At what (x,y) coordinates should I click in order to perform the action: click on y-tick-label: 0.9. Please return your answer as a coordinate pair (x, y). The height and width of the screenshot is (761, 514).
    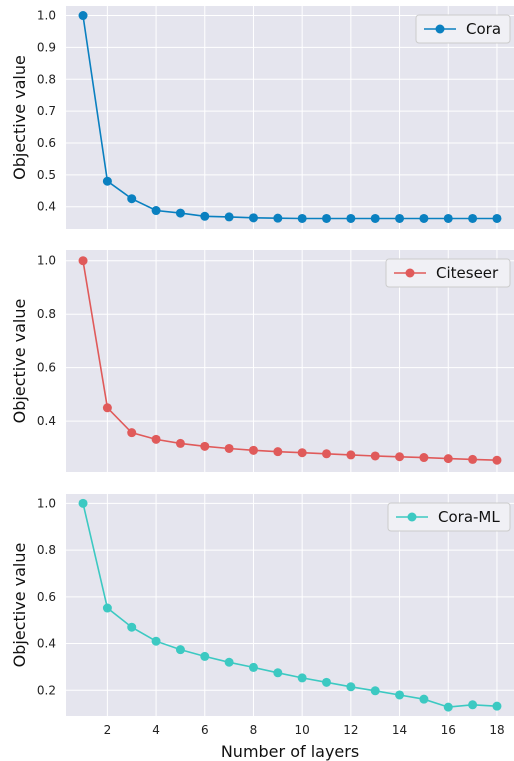
    Looking at the image, I should click on (46, 47).